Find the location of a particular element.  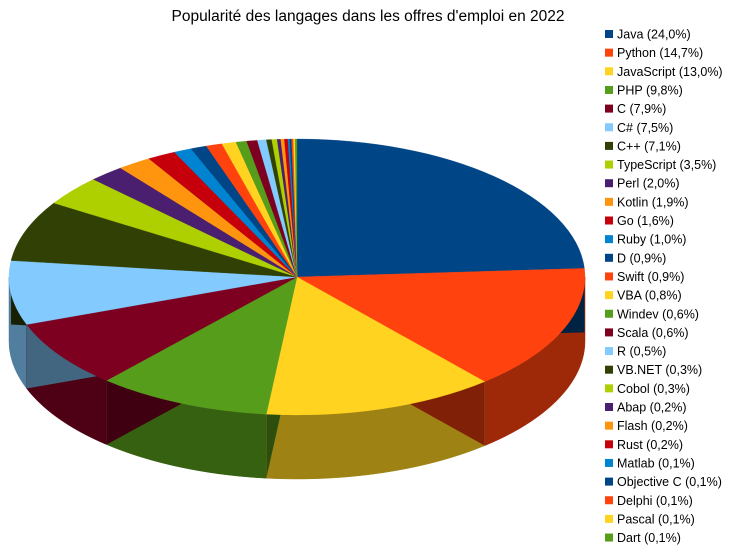

legend-item-ruby: Ruby (1,0%) is located at coordinates (645, 240).